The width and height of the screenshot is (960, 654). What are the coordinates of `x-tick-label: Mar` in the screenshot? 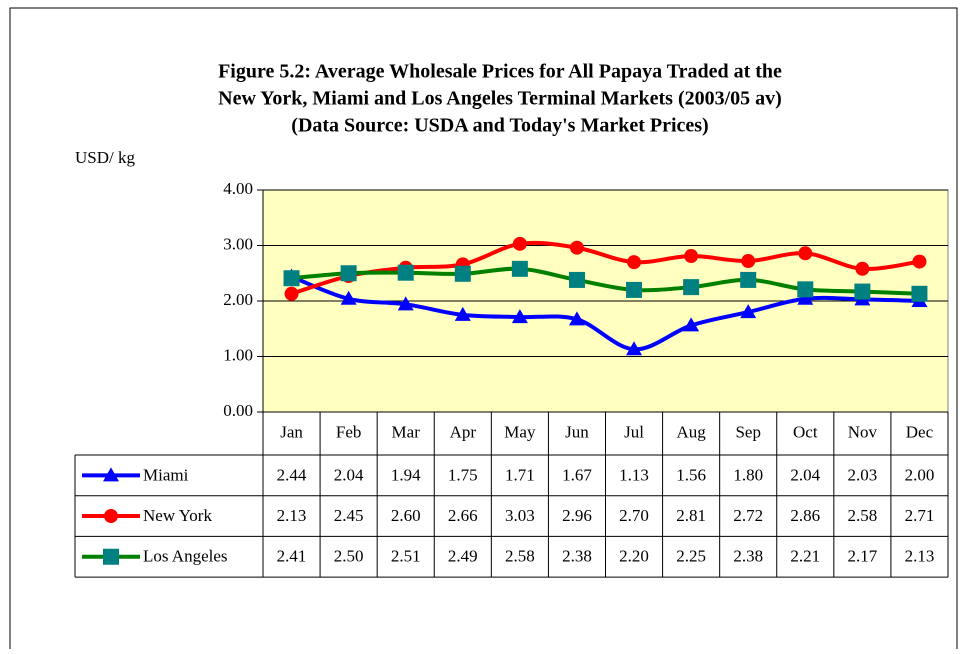 It's located at (406, 431).